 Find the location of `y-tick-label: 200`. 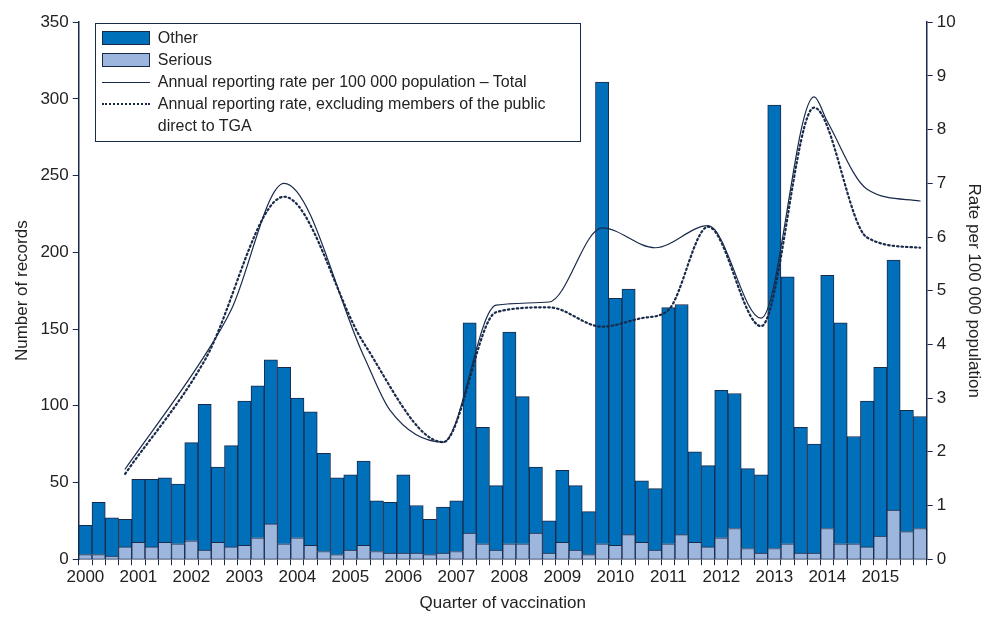

y-tick-label: 200 is located at coordinates (54, 252).